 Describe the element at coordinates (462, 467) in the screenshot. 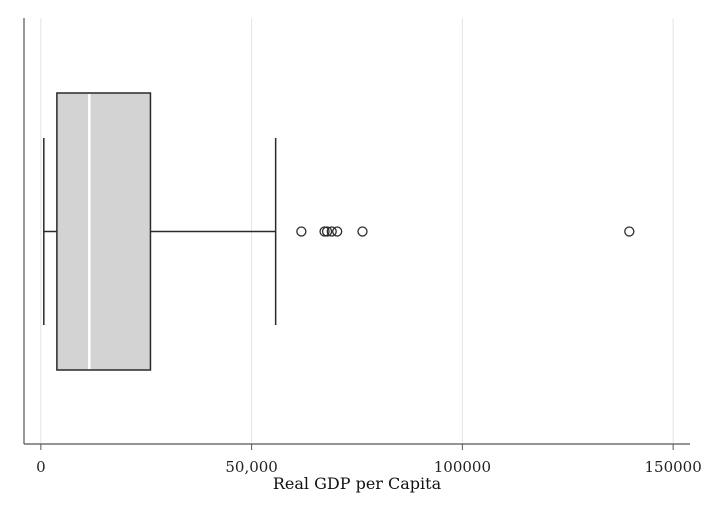

I see `x-tick-label-2: 100000` at that location.